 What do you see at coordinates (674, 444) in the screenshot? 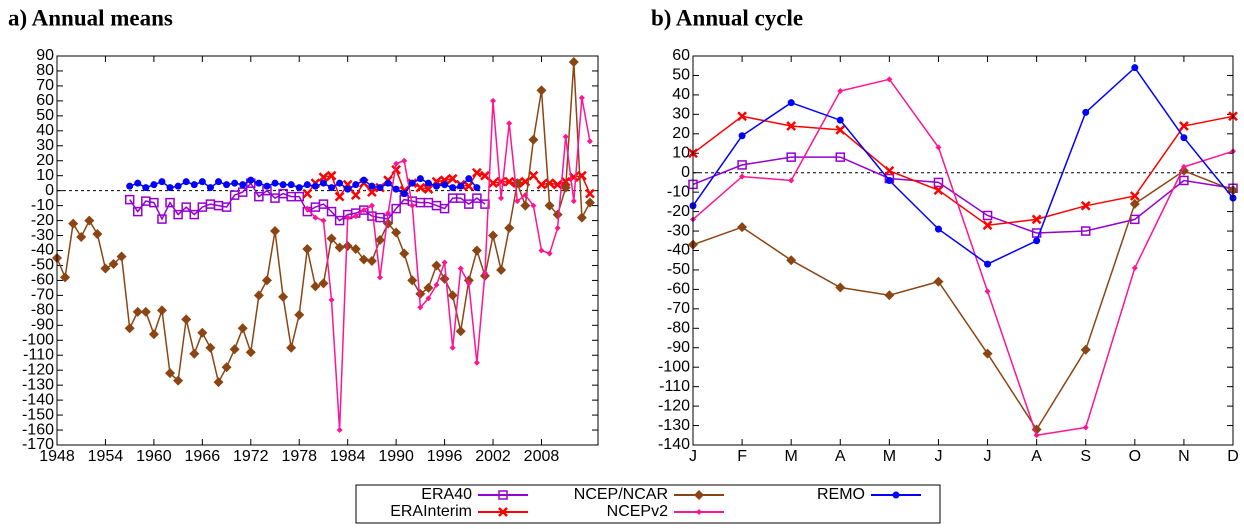
I see `y-tick-label: -140` at bounding box center [674, 444].